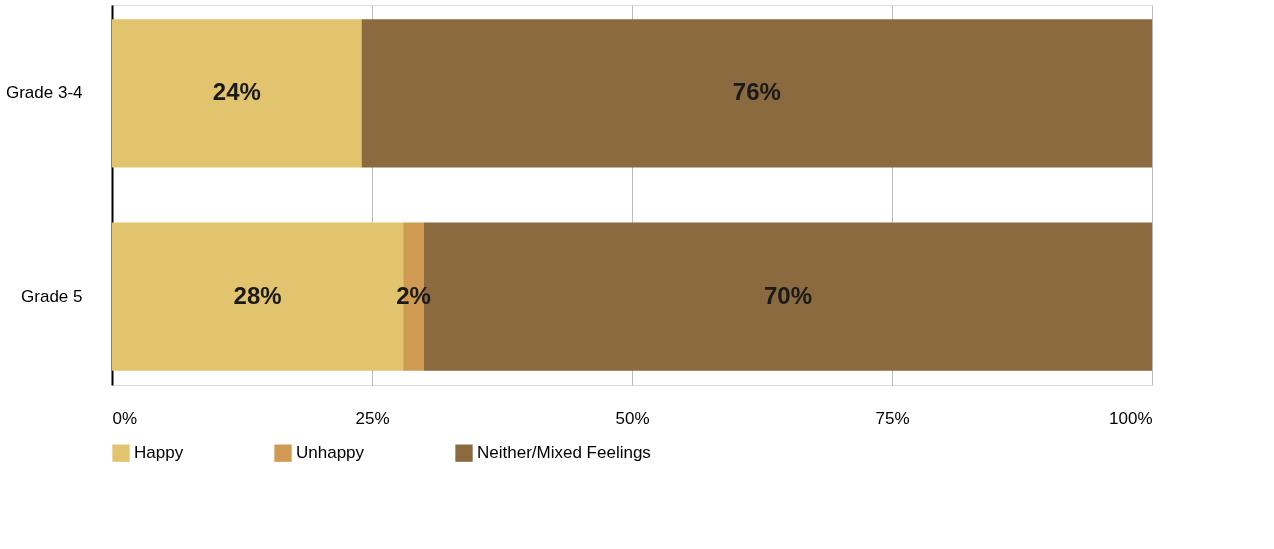 The height and width of the screenshot is (549, 1274). Describe the element at coordinates (892, 418) in the screenshot. I see `x-tick-label: 75%` at that location.